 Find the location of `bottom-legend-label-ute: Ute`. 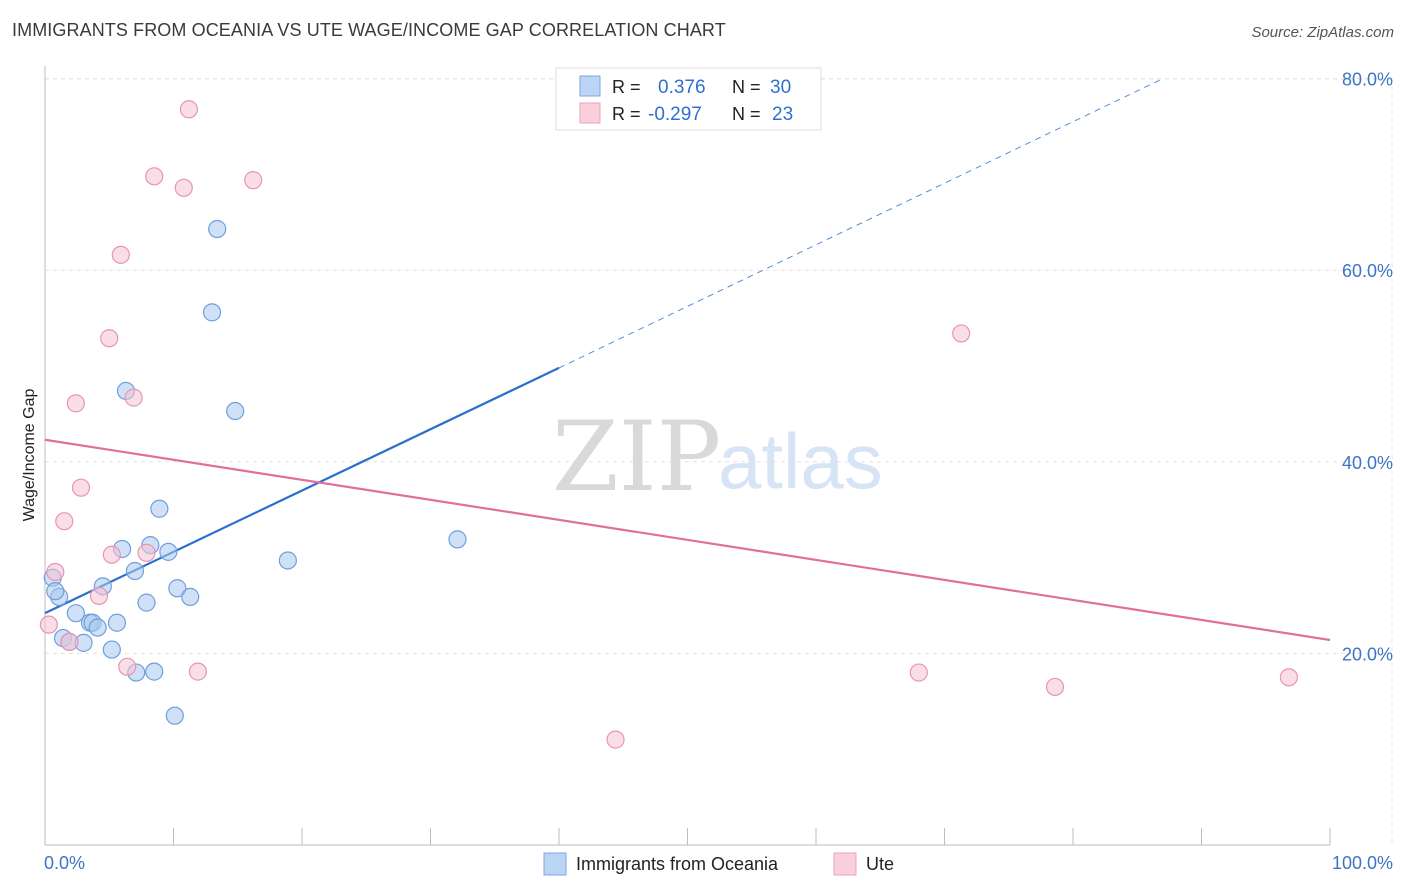

bottom-legend-label-ute: Ute is located at coordinates (880, 864).